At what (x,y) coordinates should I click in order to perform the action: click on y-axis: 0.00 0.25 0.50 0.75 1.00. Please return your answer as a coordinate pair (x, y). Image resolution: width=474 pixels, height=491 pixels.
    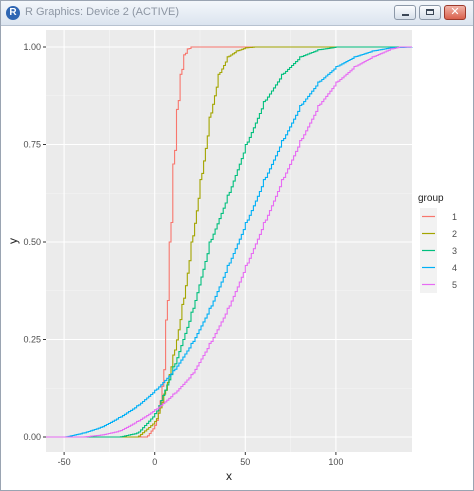
    Looking at the image, I should click on (34, 242).